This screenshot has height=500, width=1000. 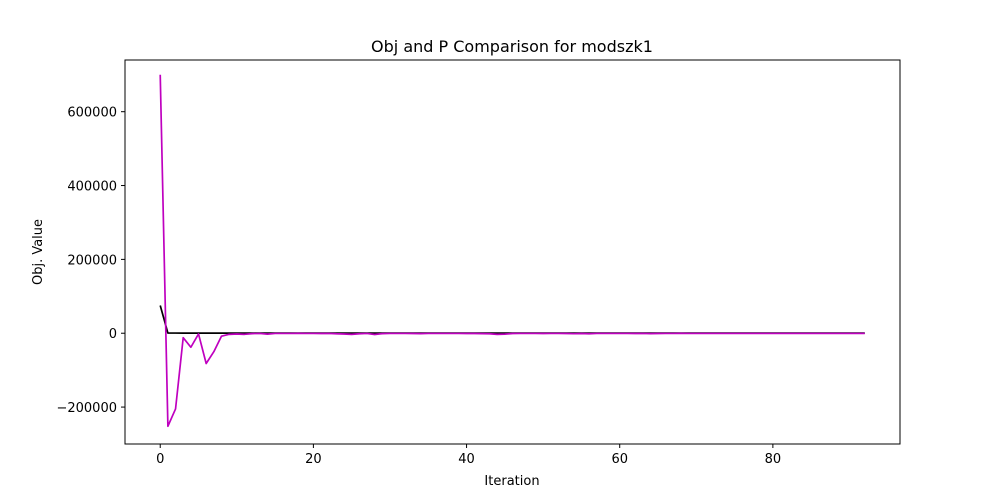 What do you see at coordinates (466, 459) in the screenshot?
I see `x-tick-label: 40` at bounding box center [466, 459].